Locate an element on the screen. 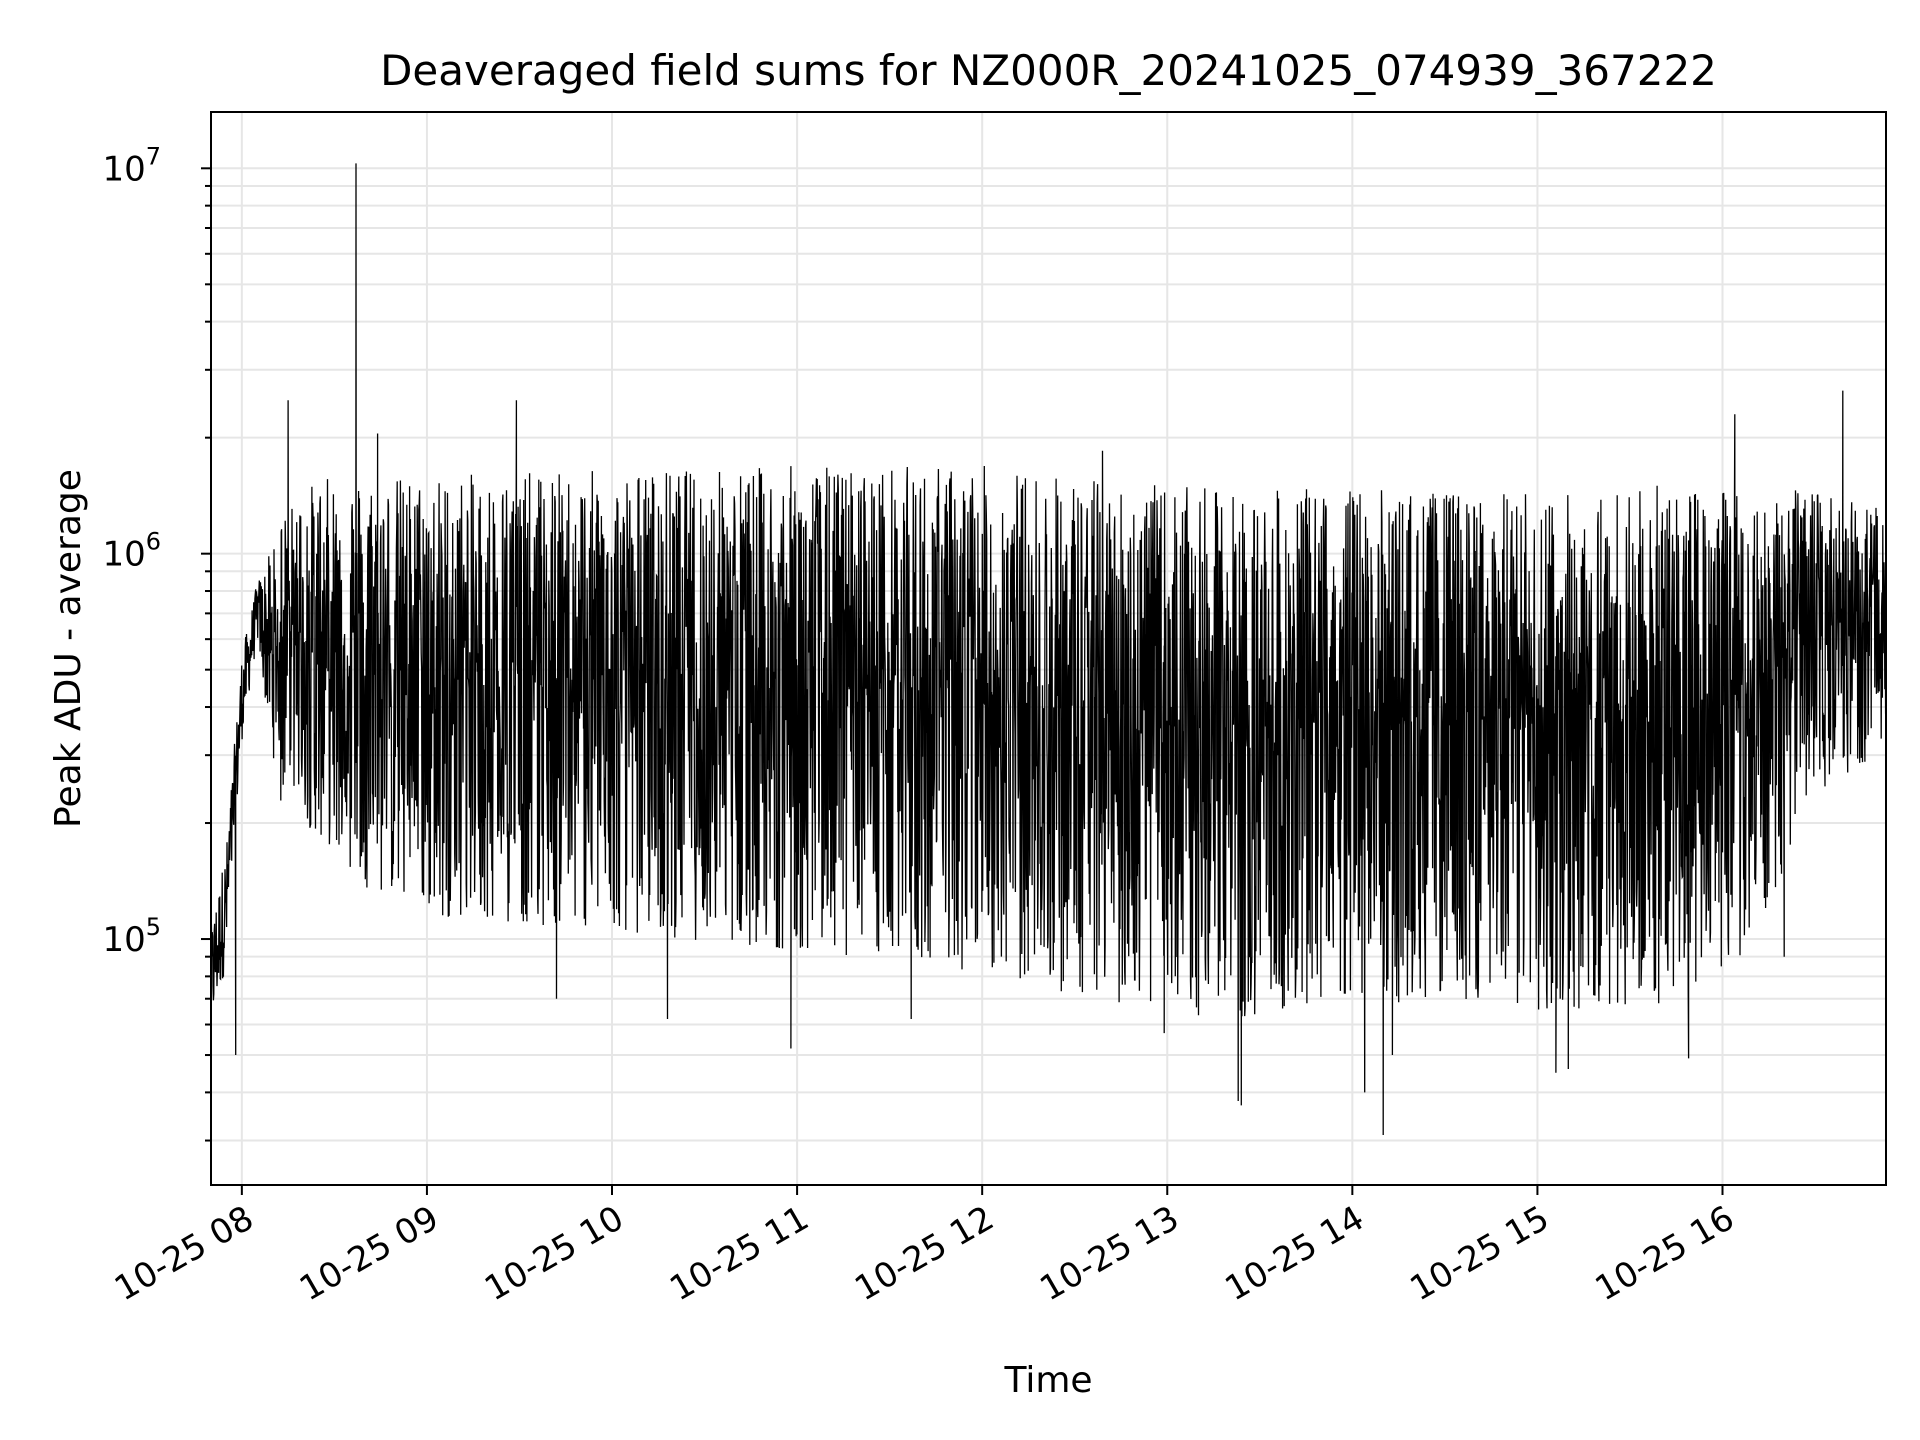 This screenshot has width=1920, height=1440. y-tick-label: 10⁵ is located at coordinates (131, 936).